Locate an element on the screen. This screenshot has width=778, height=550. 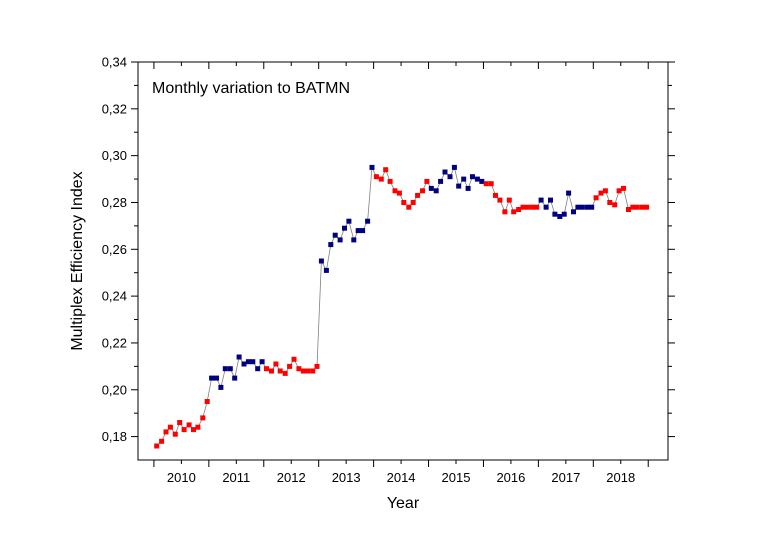
y-axis-title: Multiplex Efficiency Index is located at coordinates (77, 260).